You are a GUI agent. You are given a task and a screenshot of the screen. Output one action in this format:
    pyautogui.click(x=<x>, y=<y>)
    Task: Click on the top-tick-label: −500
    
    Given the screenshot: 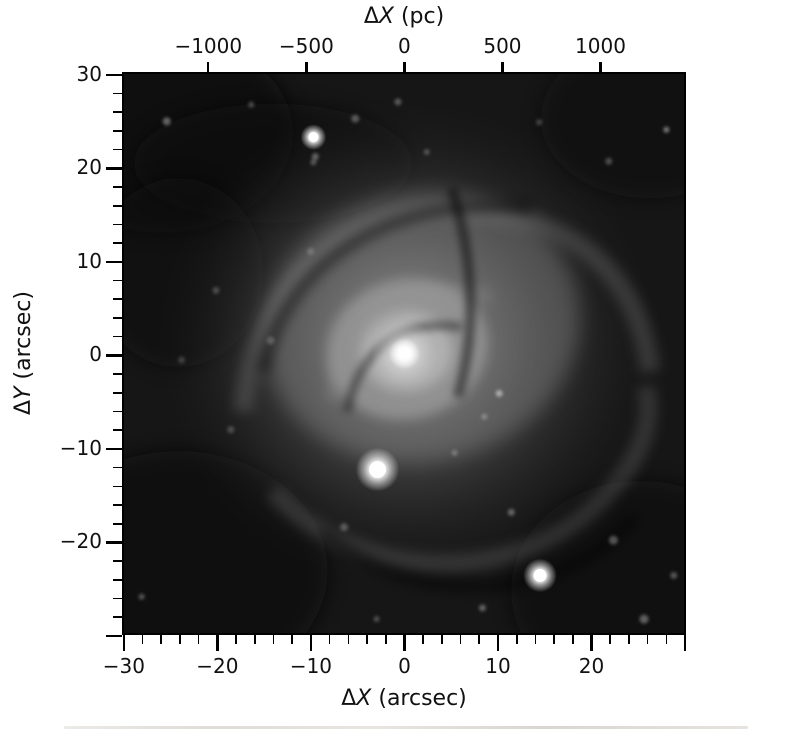 What is the action you would take?
    pyautogui.click(x=306, y=46)
    